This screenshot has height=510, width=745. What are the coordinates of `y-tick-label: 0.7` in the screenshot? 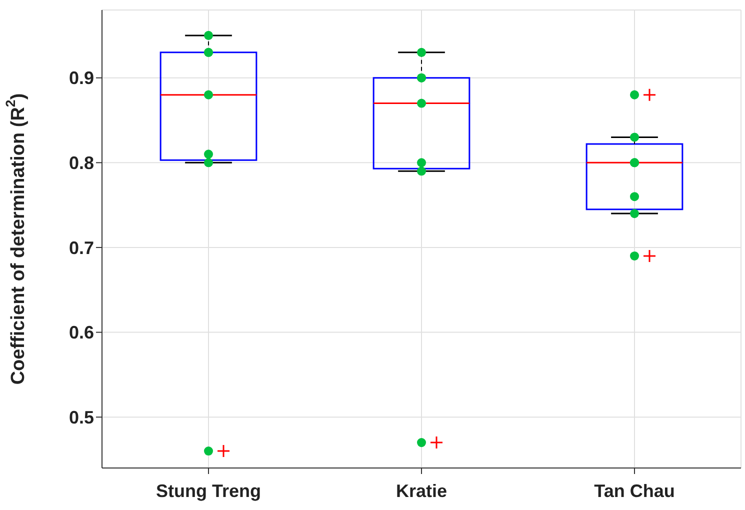 It's located at (81, 248).